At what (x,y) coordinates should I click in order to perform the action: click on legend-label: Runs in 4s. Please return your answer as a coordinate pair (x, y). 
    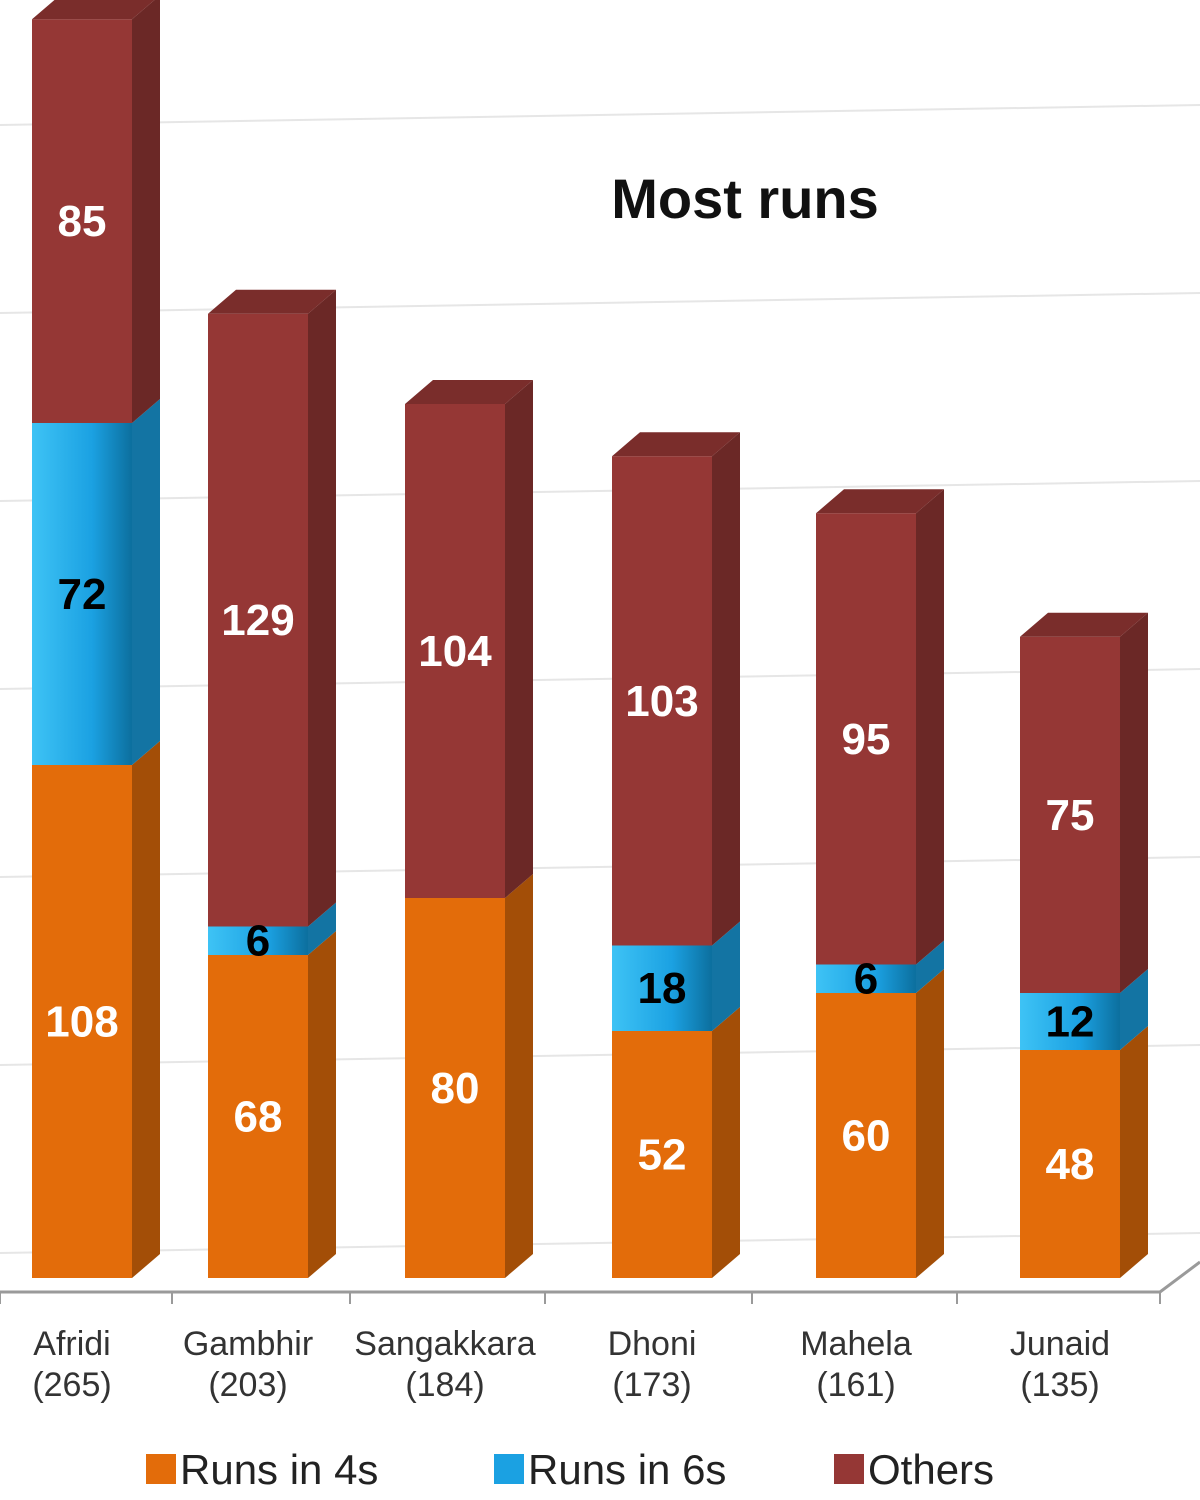
    Looking at the image, I should click on (279, 1469).